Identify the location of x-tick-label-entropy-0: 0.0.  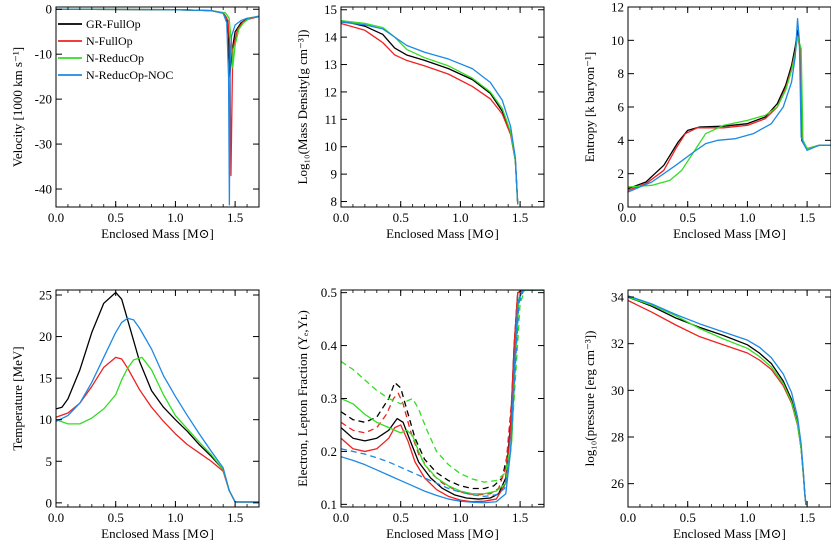
(628, 217).